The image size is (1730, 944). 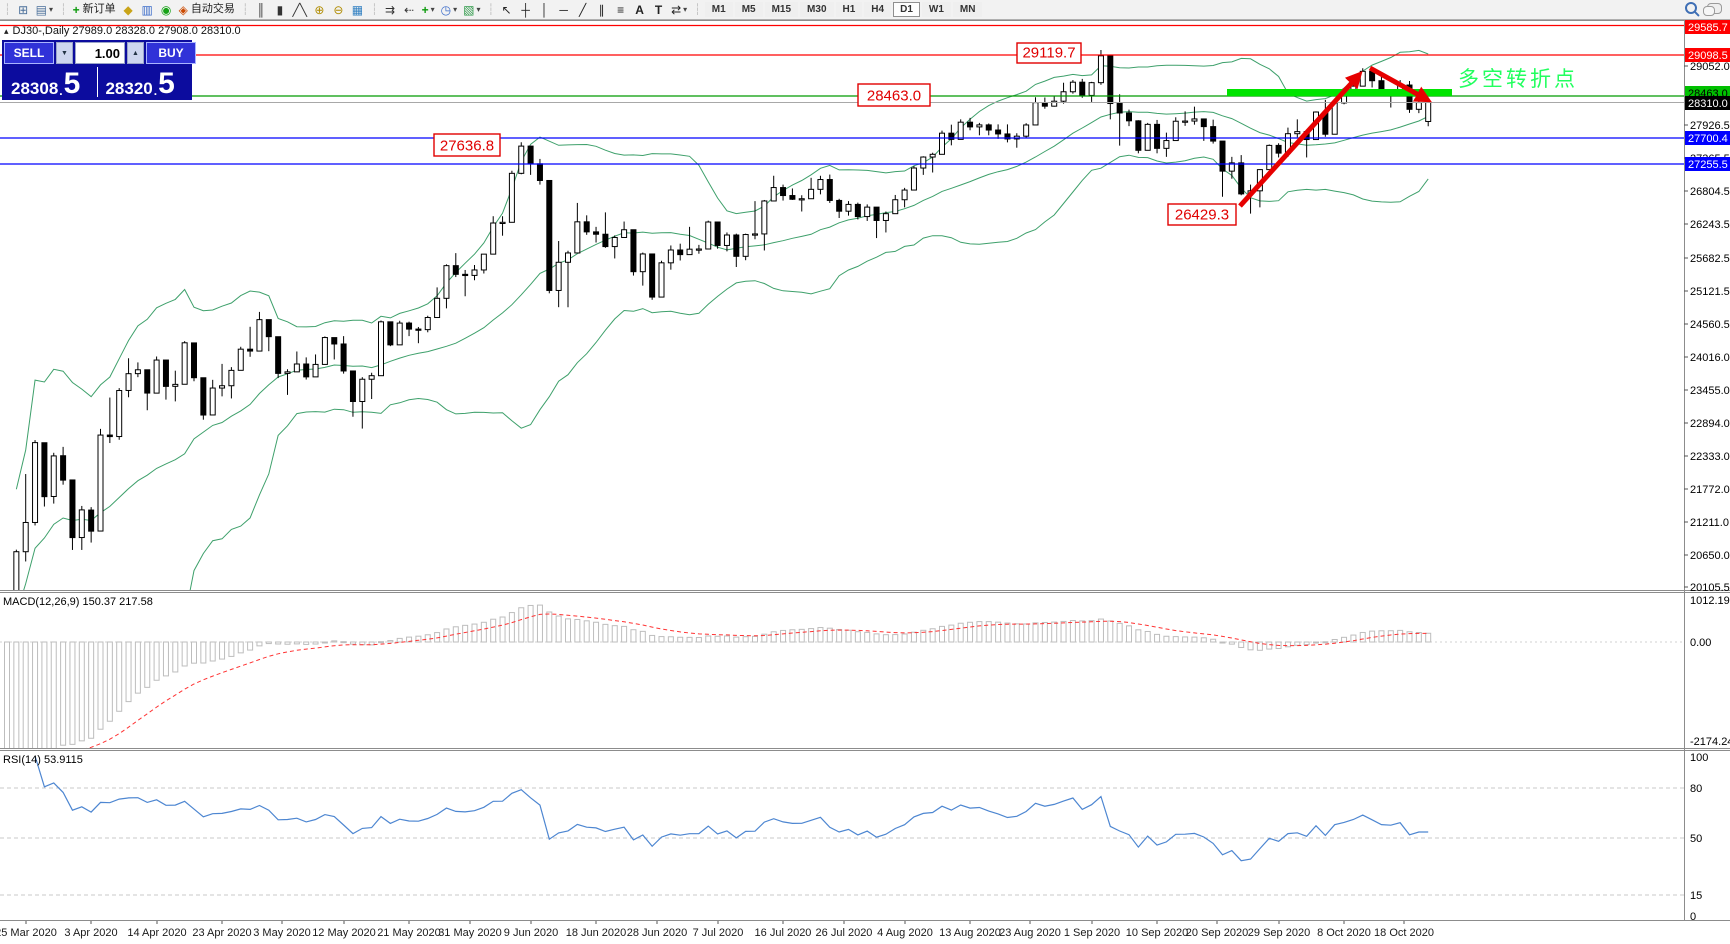 What do you see at coordinates (658, 9) in the screenshot?
I see `text-label-button: T` at bounding box center [658, 9].